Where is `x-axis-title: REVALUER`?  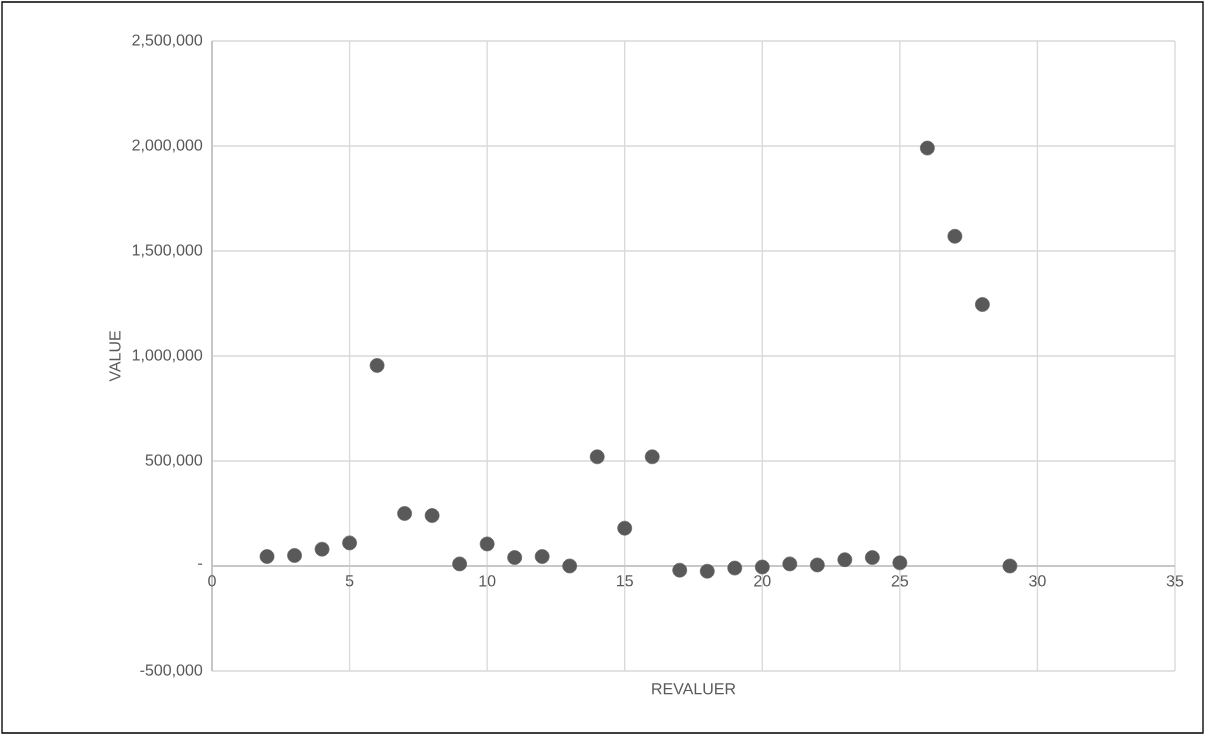
x-axis-title: REVALUER is located at coordinates (694, 689).